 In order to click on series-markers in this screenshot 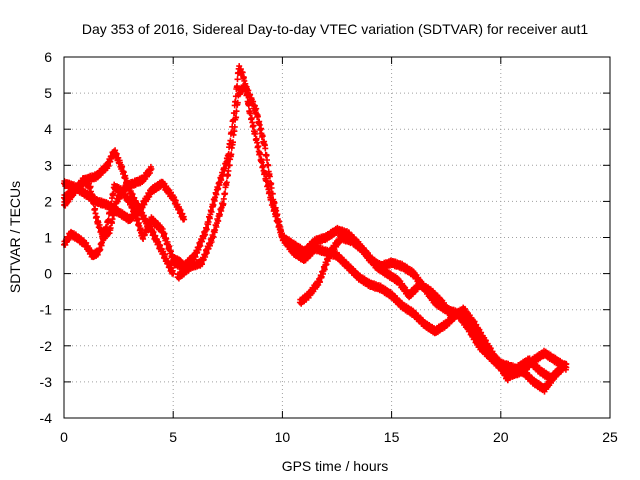, I will do `click(430, 308)`.